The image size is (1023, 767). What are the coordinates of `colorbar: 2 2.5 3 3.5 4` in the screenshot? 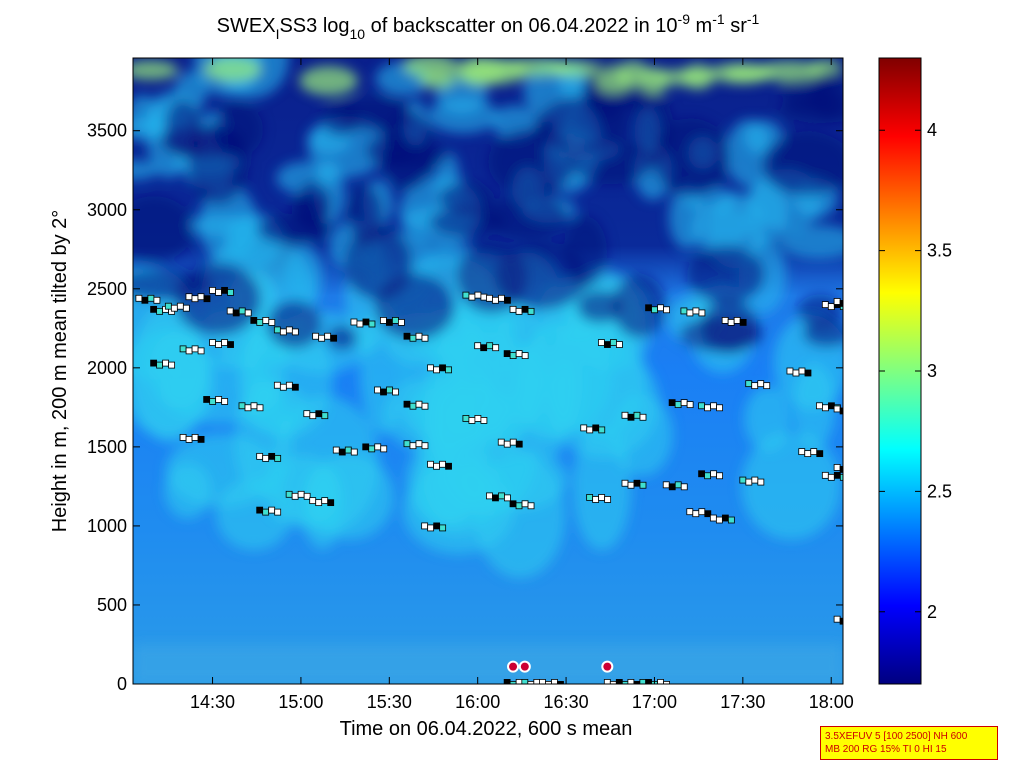 It's located at (915, 371).